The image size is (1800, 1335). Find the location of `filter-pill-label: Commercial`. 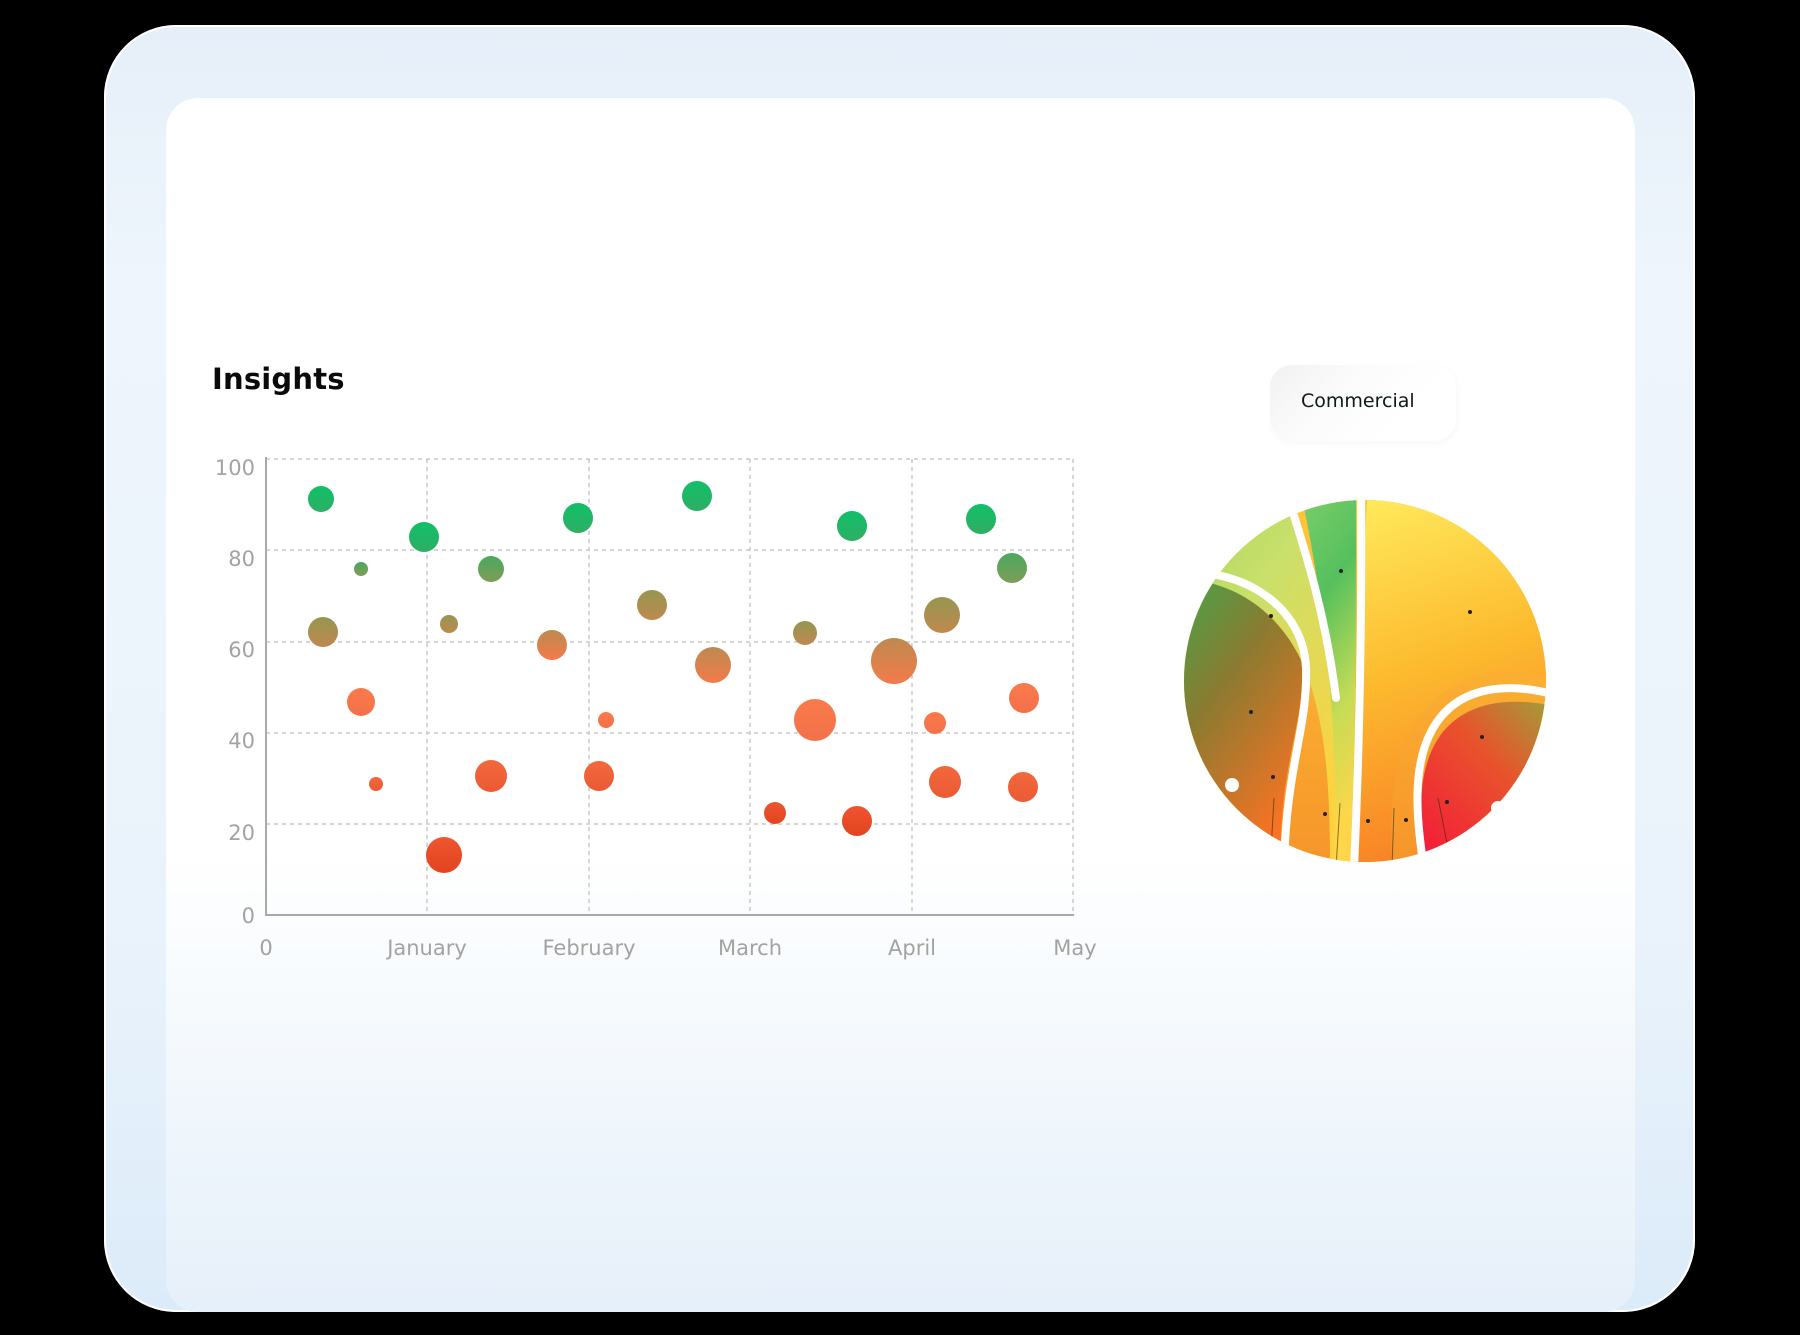

filter-pill-label: Commercial is located at coordinates (1358, 401).